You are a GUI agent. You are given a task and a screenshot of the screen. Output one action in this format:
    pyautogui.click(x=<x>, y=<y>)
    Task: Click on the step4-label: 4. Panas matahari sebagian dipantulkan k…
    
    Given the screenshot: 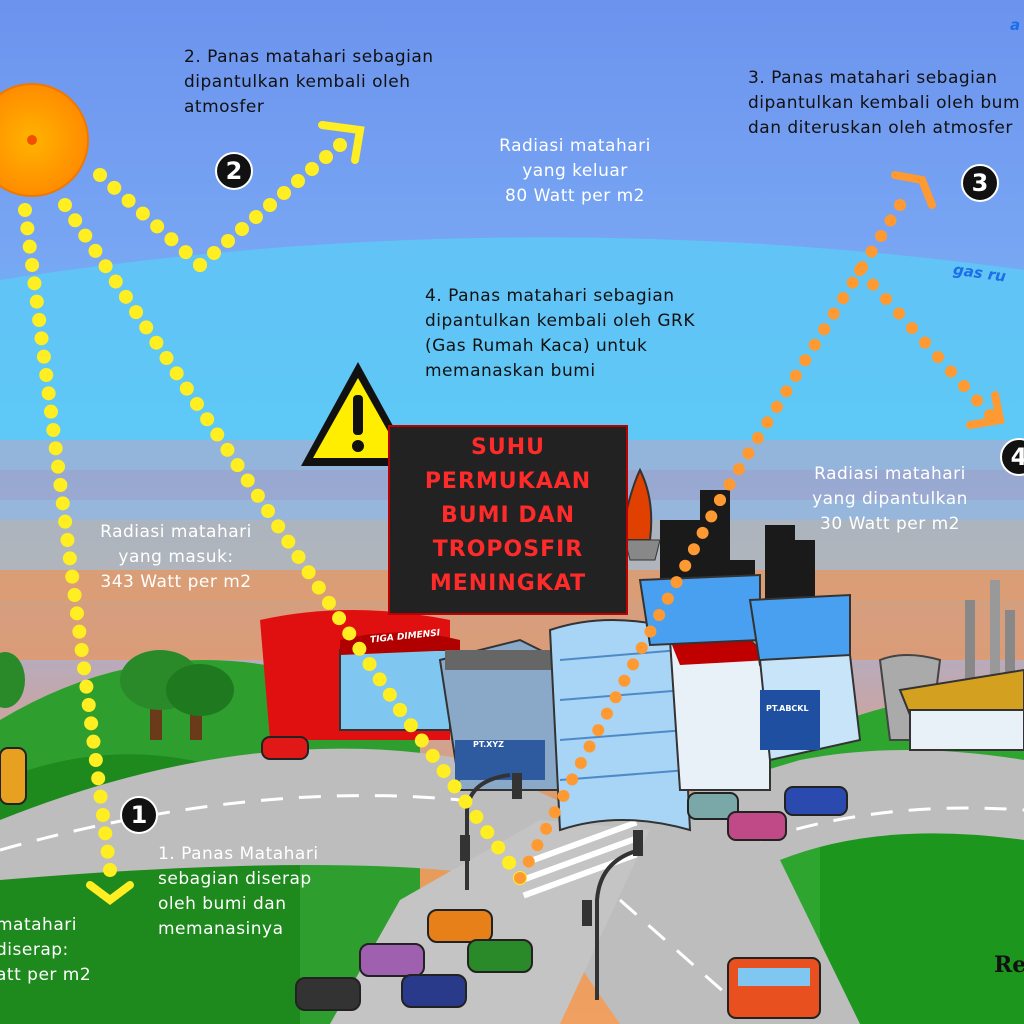 What is the action you would take?
    pyautogui.click(x=560, y=333)
    